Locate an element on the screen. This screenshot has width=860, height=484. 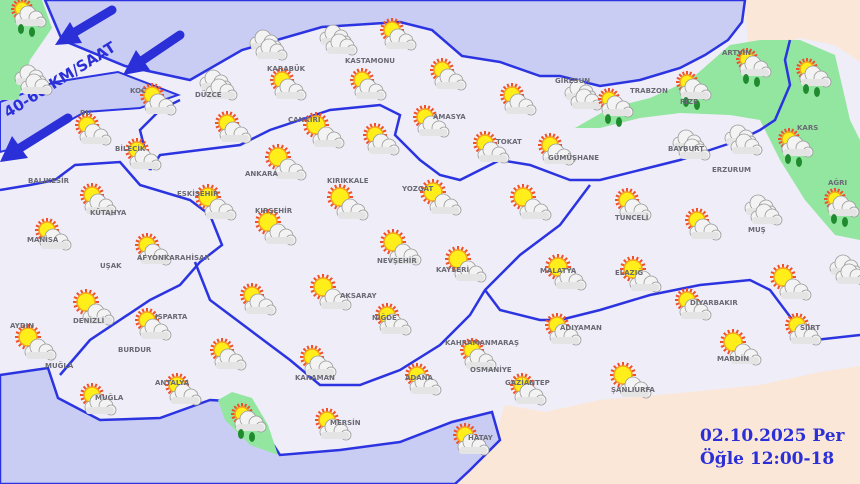
forecast-date: 02.10.2025 Per is located at coordinates (772, 436).